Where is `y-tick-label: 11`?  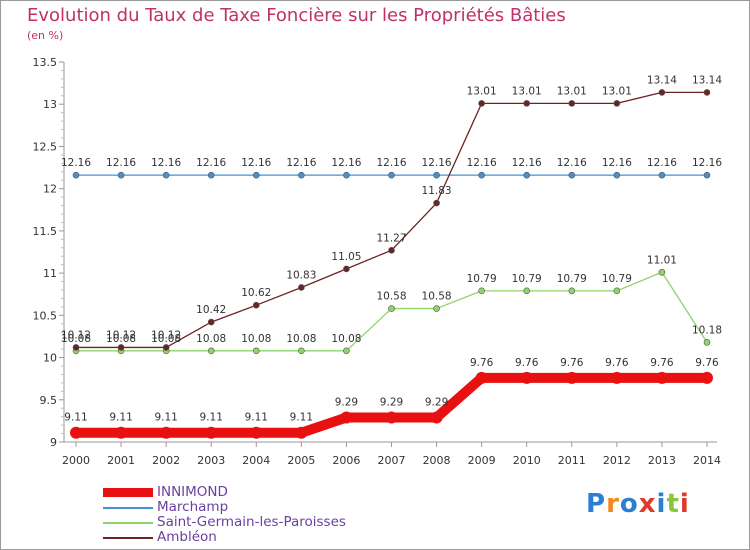
y-tick-label: 11 is located at coordinates (50, 273).